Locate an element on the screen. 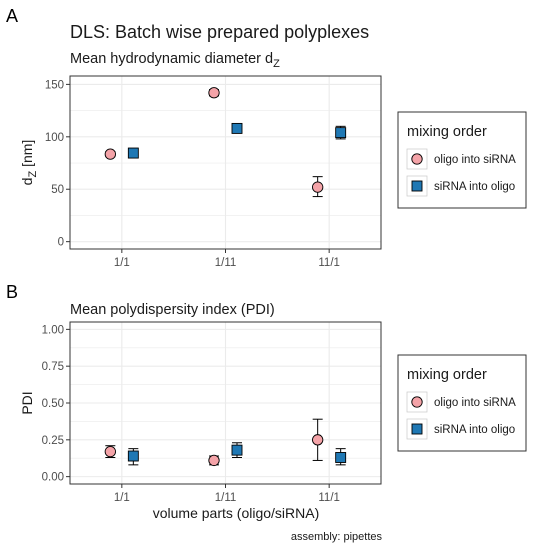 The height and width of the screenshot is (548, 550). panel-a-subtitle-main: Mean hydrodynamic diameter d is located at coordinates (171, 59).